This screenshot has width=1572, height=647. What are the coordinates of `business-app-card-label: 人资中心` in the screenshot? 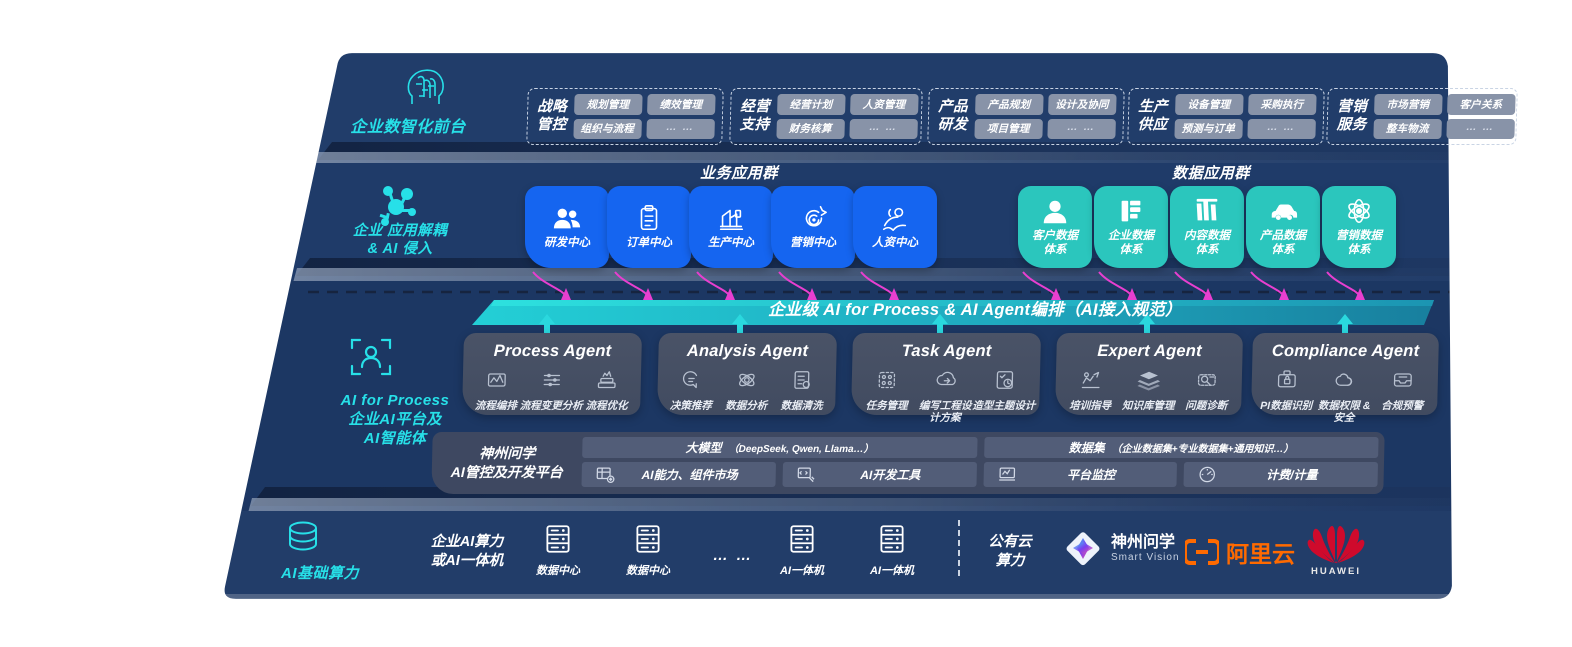 It's located at (895, 243).